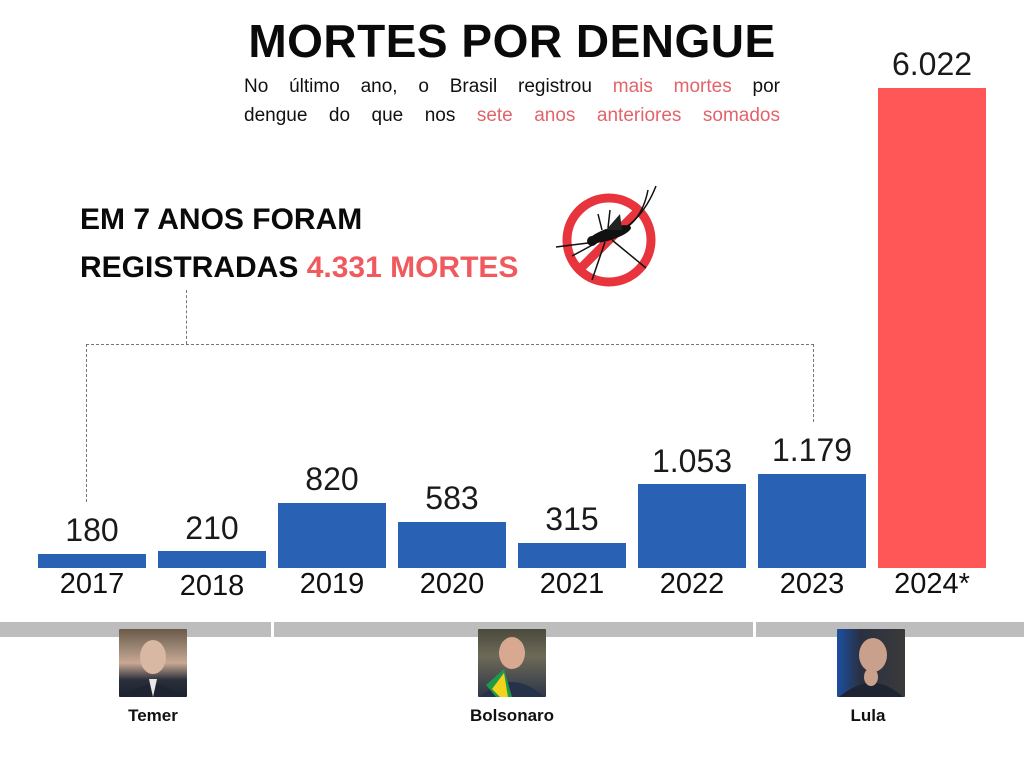  I want to click on callout-line-1: EM 7 ANOS FORAM, so click(221, 219).